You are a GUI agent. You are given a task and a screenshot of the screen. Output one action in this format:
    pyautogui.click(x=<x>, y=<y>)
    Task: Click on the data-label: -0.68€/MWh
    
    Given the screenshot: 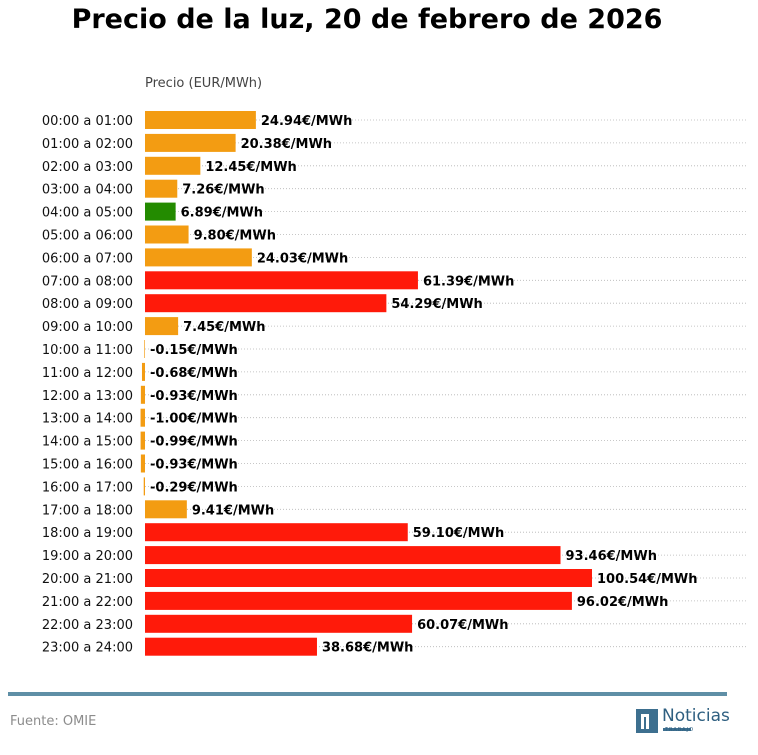 What is the action you would take?
    pyautogui.click(x=194, y=373)
    